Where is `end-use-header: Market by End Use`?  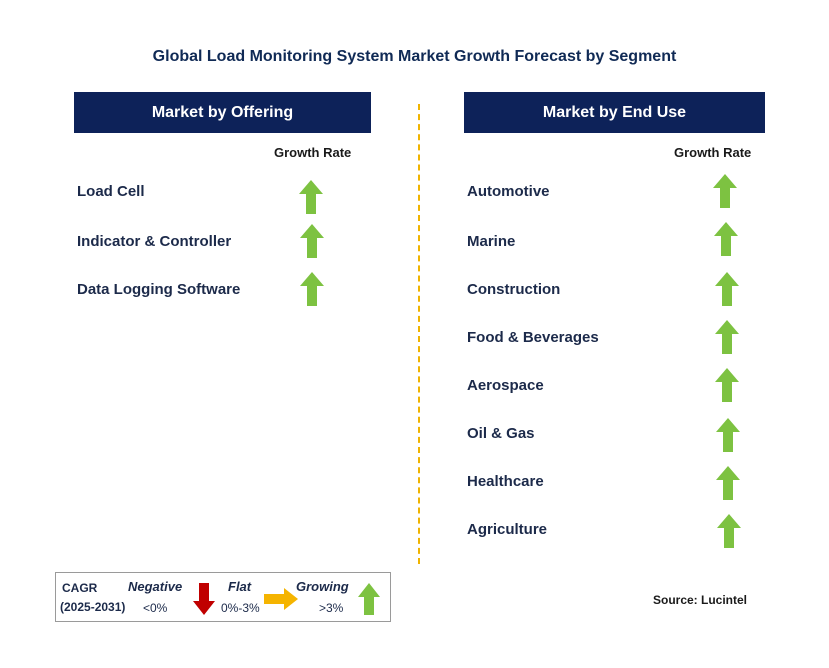
end-use-header: Market by End Use is located at coordinates (614, 112).